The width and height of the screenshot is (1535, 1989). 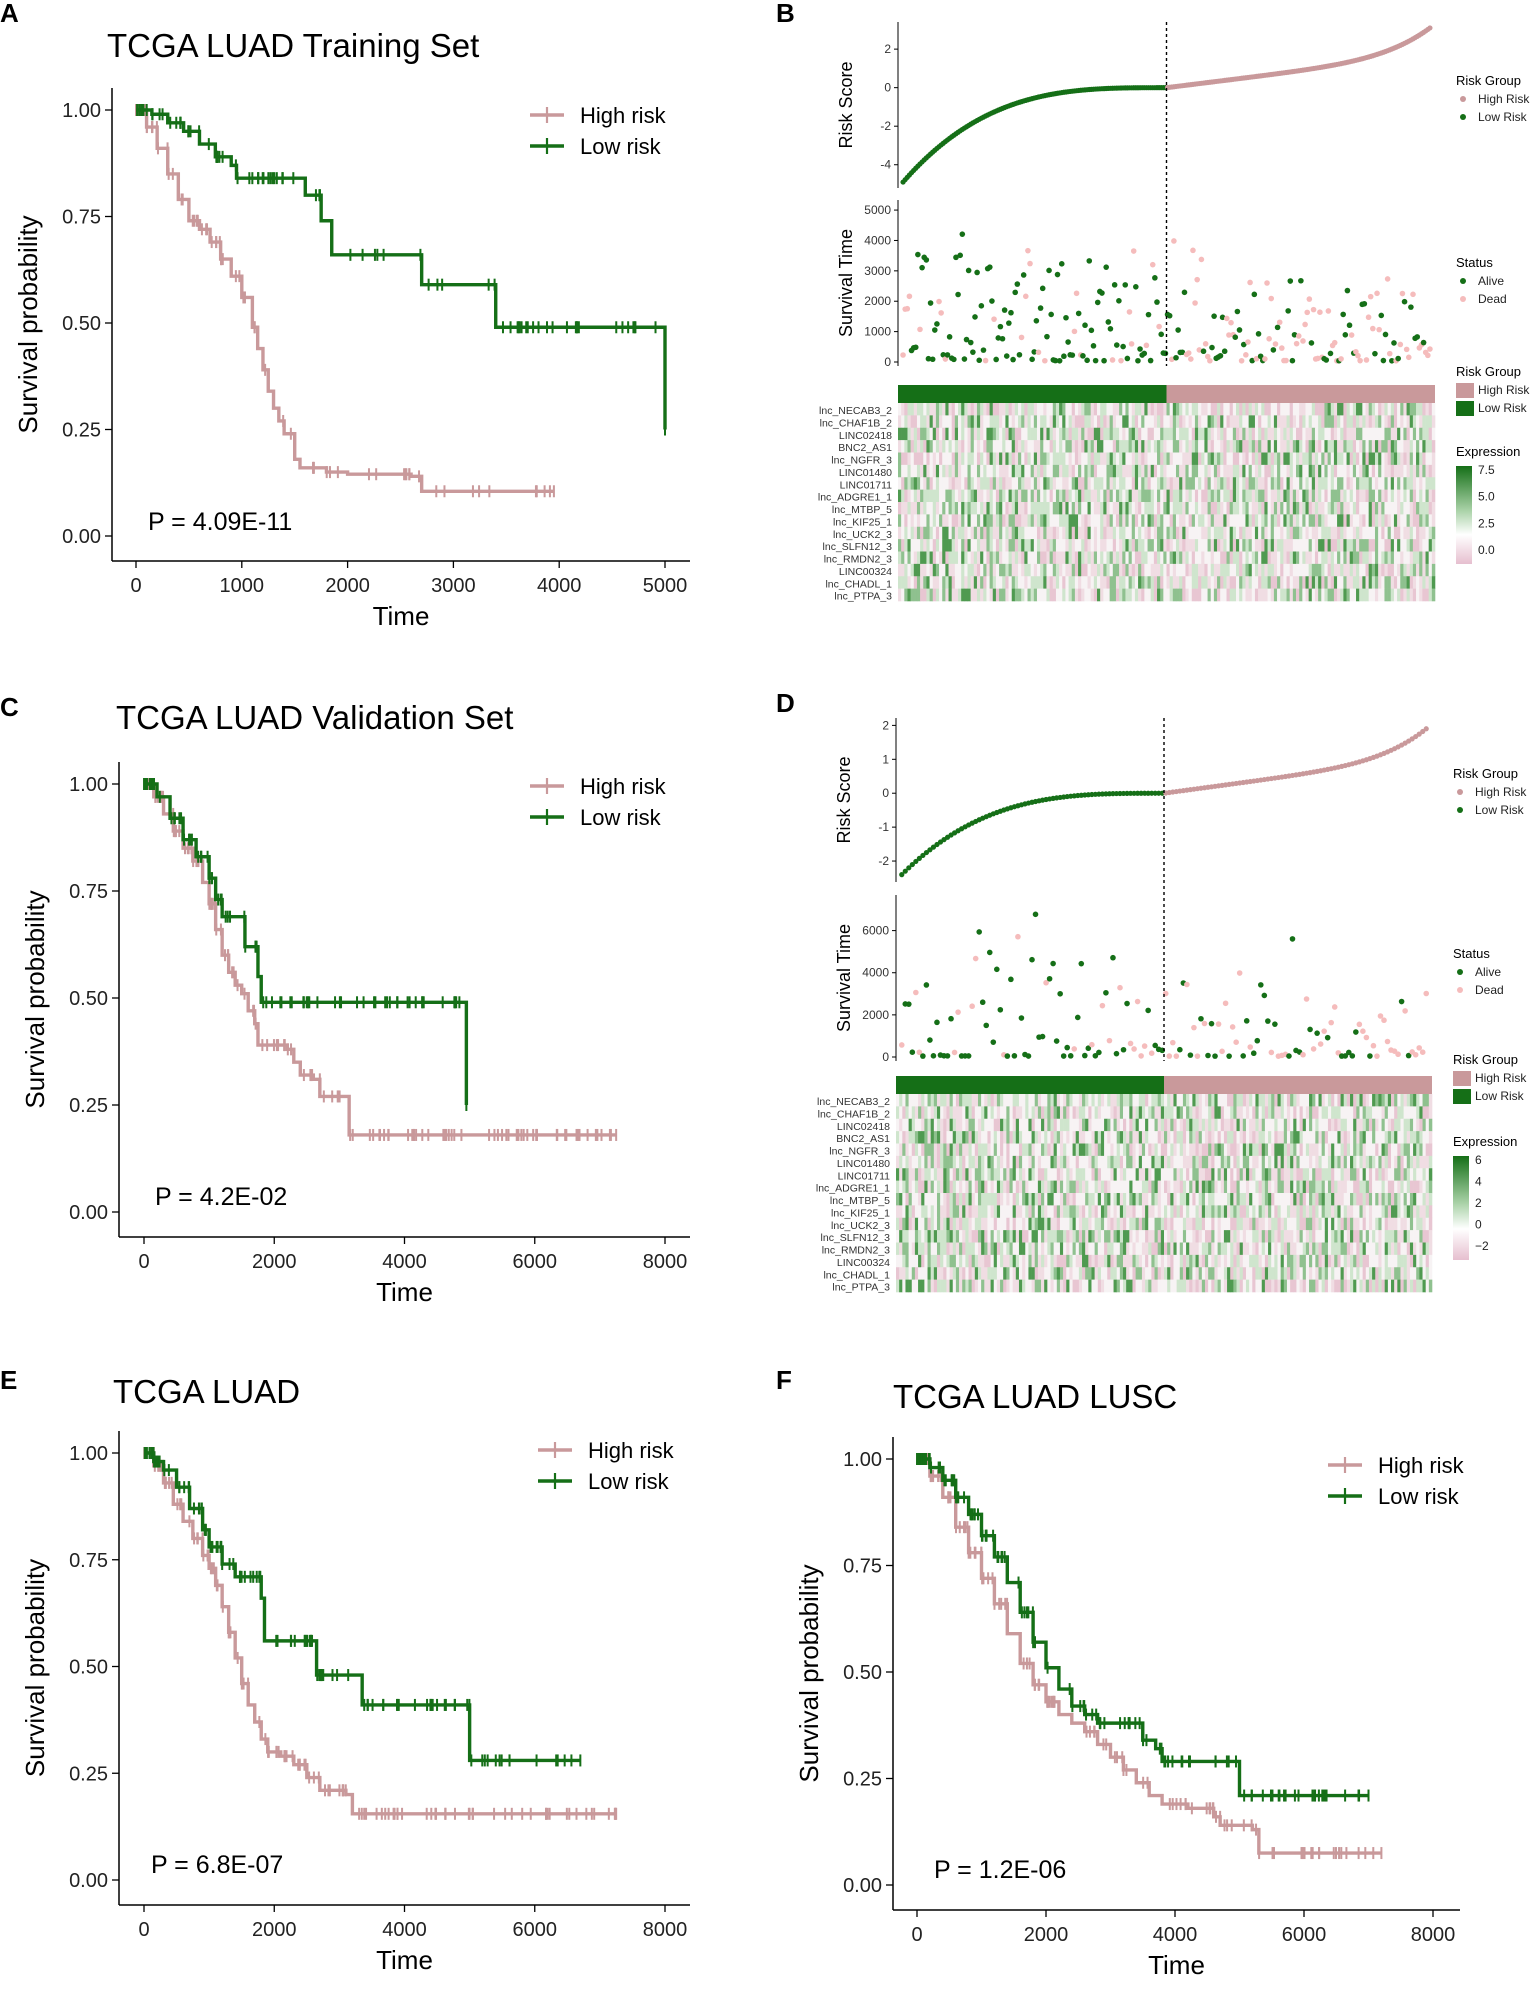 I want to click on legend-entry: Low risk, so click(x=1419, y=1496).